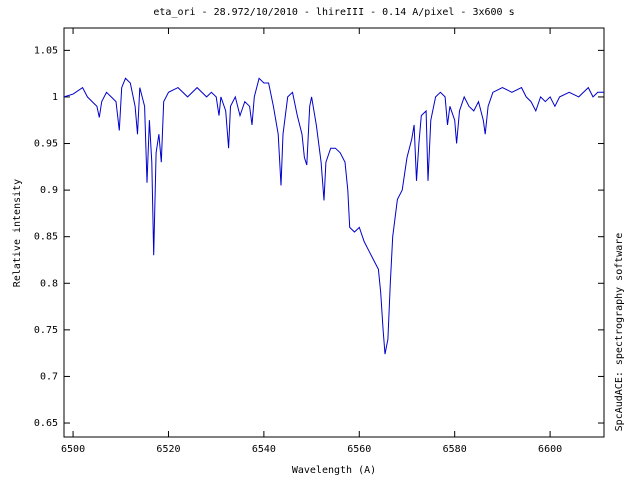 The width and height of the screenshot is (640, 480). I want to click on y-tick-label: 0.75, so click(46, 330).